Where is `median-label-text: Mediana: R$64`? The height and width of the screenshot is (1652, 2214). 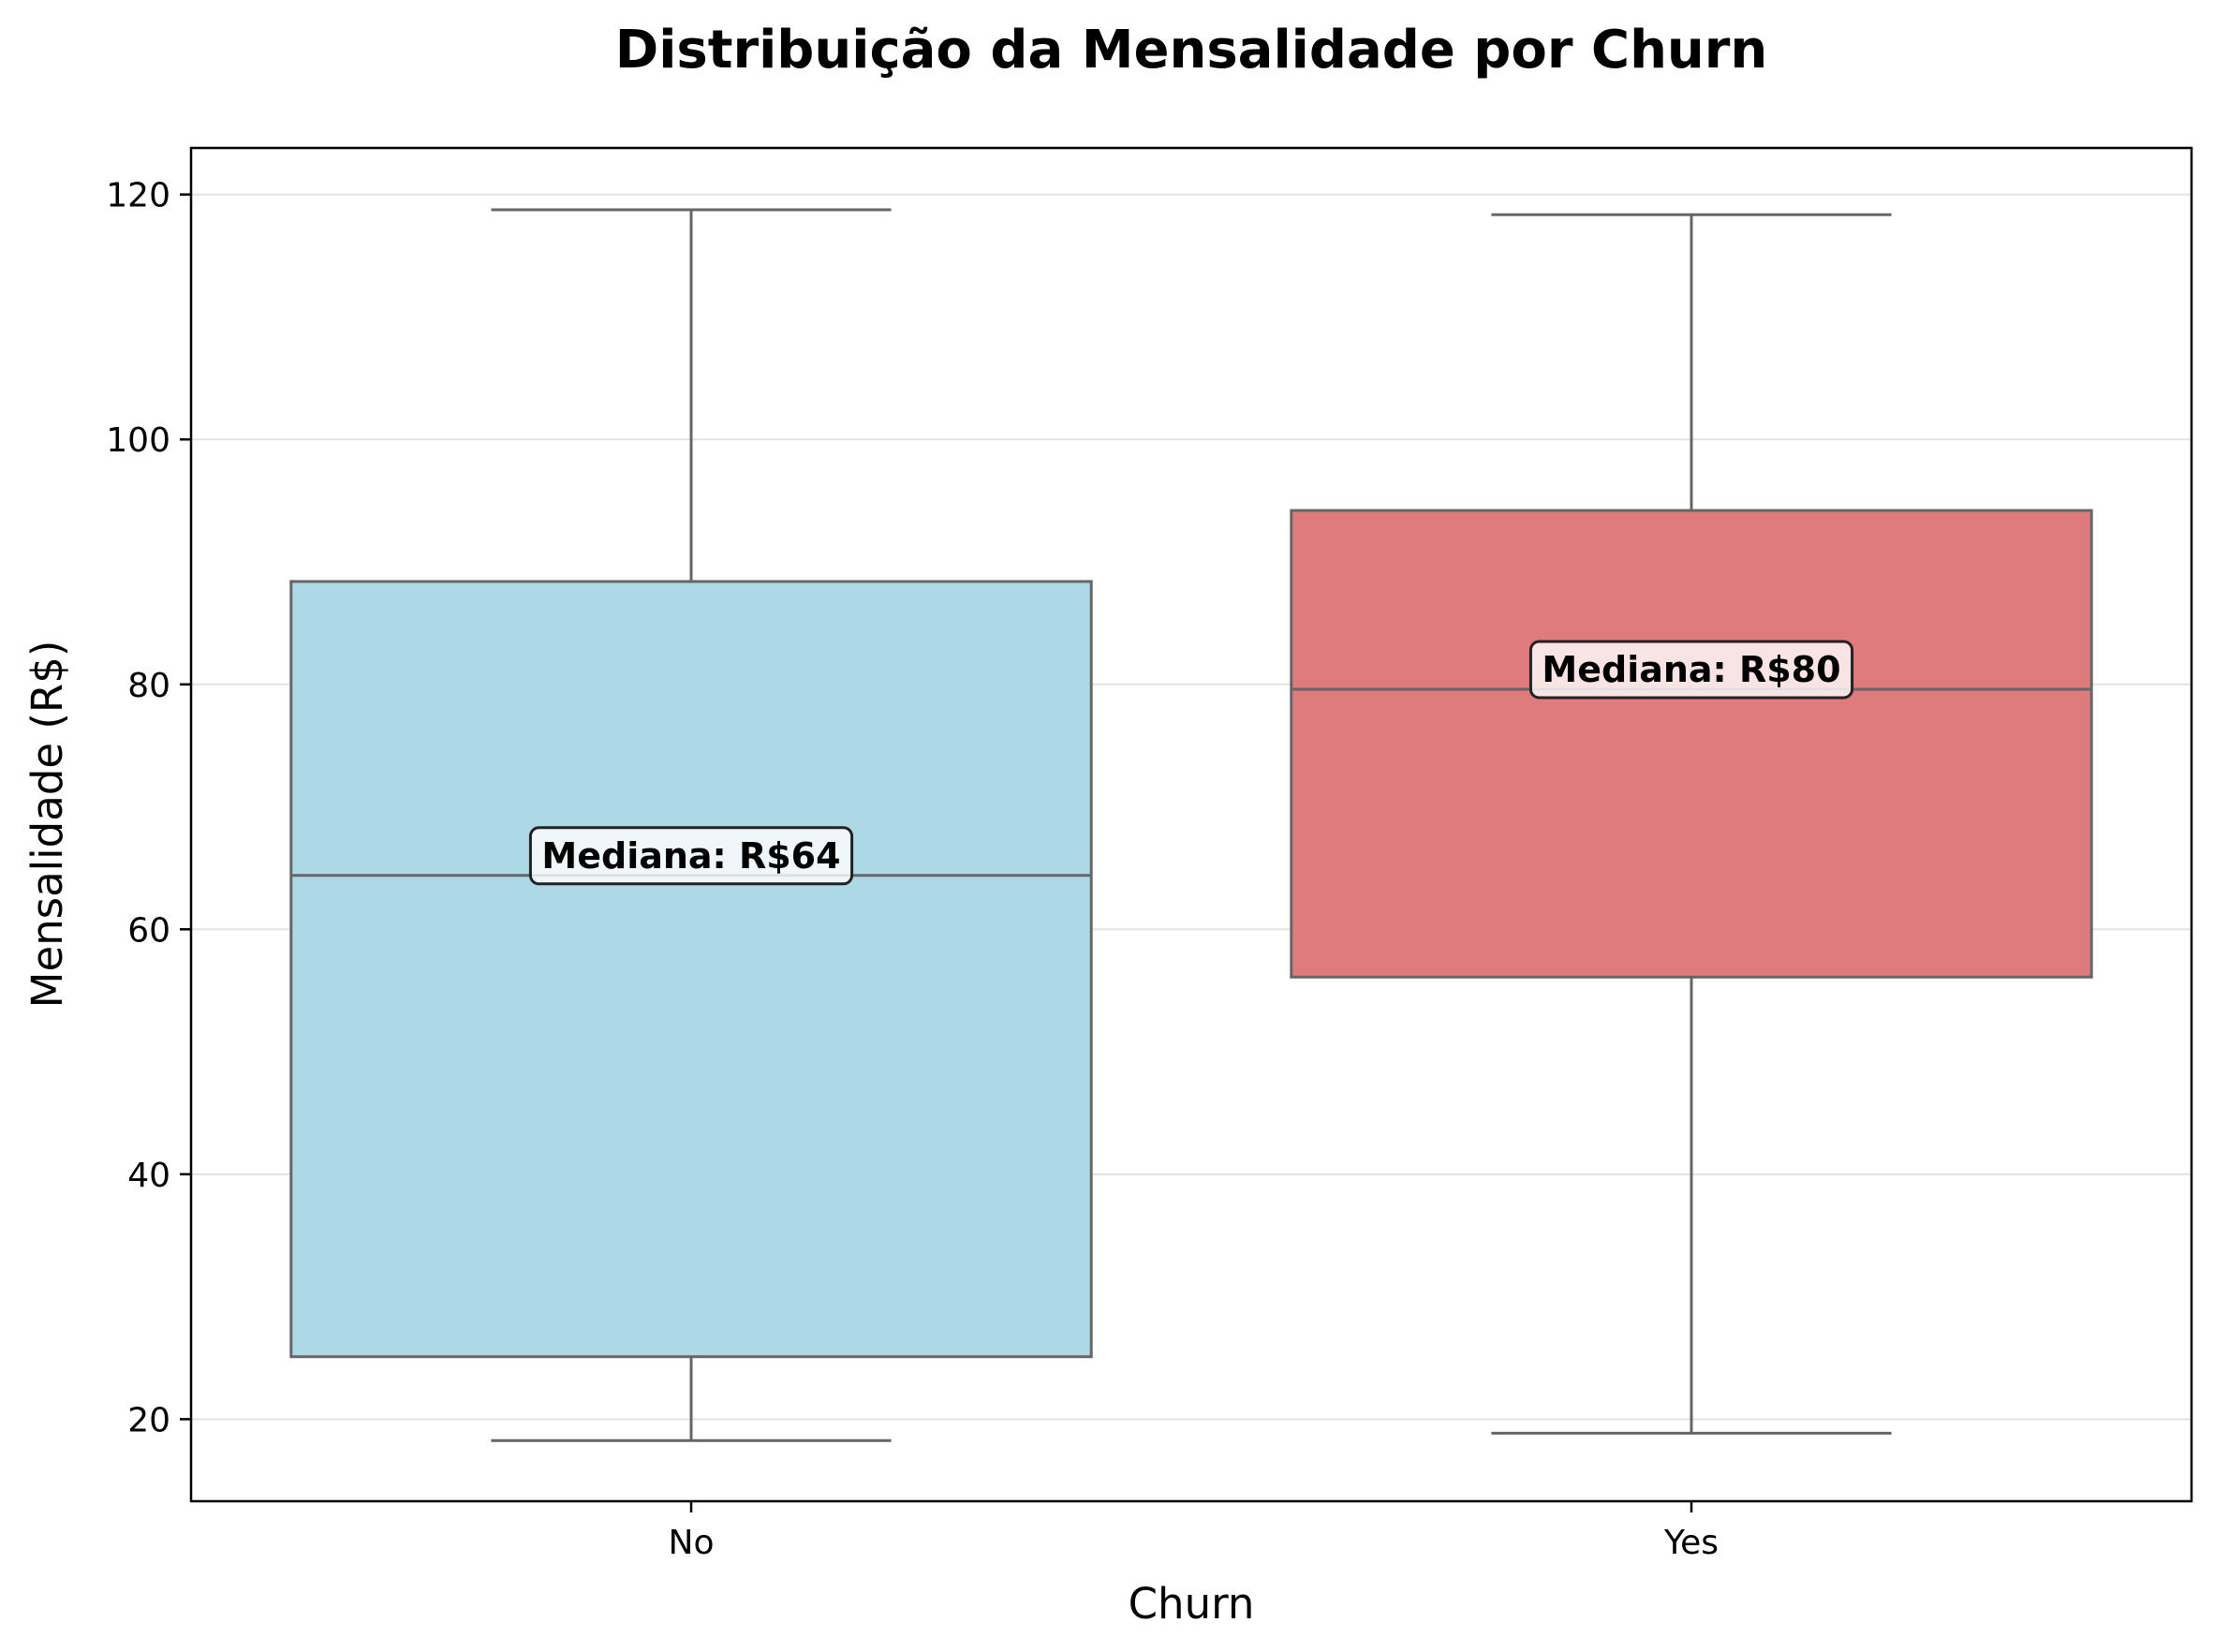
median-label-text: Mediana: R$64 is located at coordinates (690, 856).